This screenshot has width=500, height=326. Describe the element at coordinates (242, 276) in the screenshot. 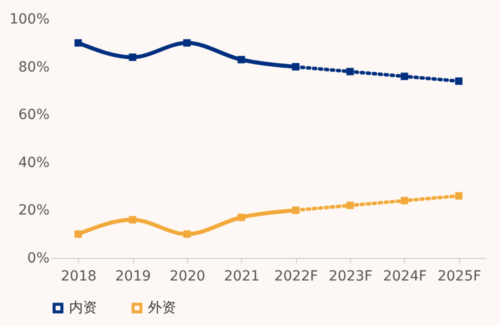

I see `x-tick-label: 2021` at that location.